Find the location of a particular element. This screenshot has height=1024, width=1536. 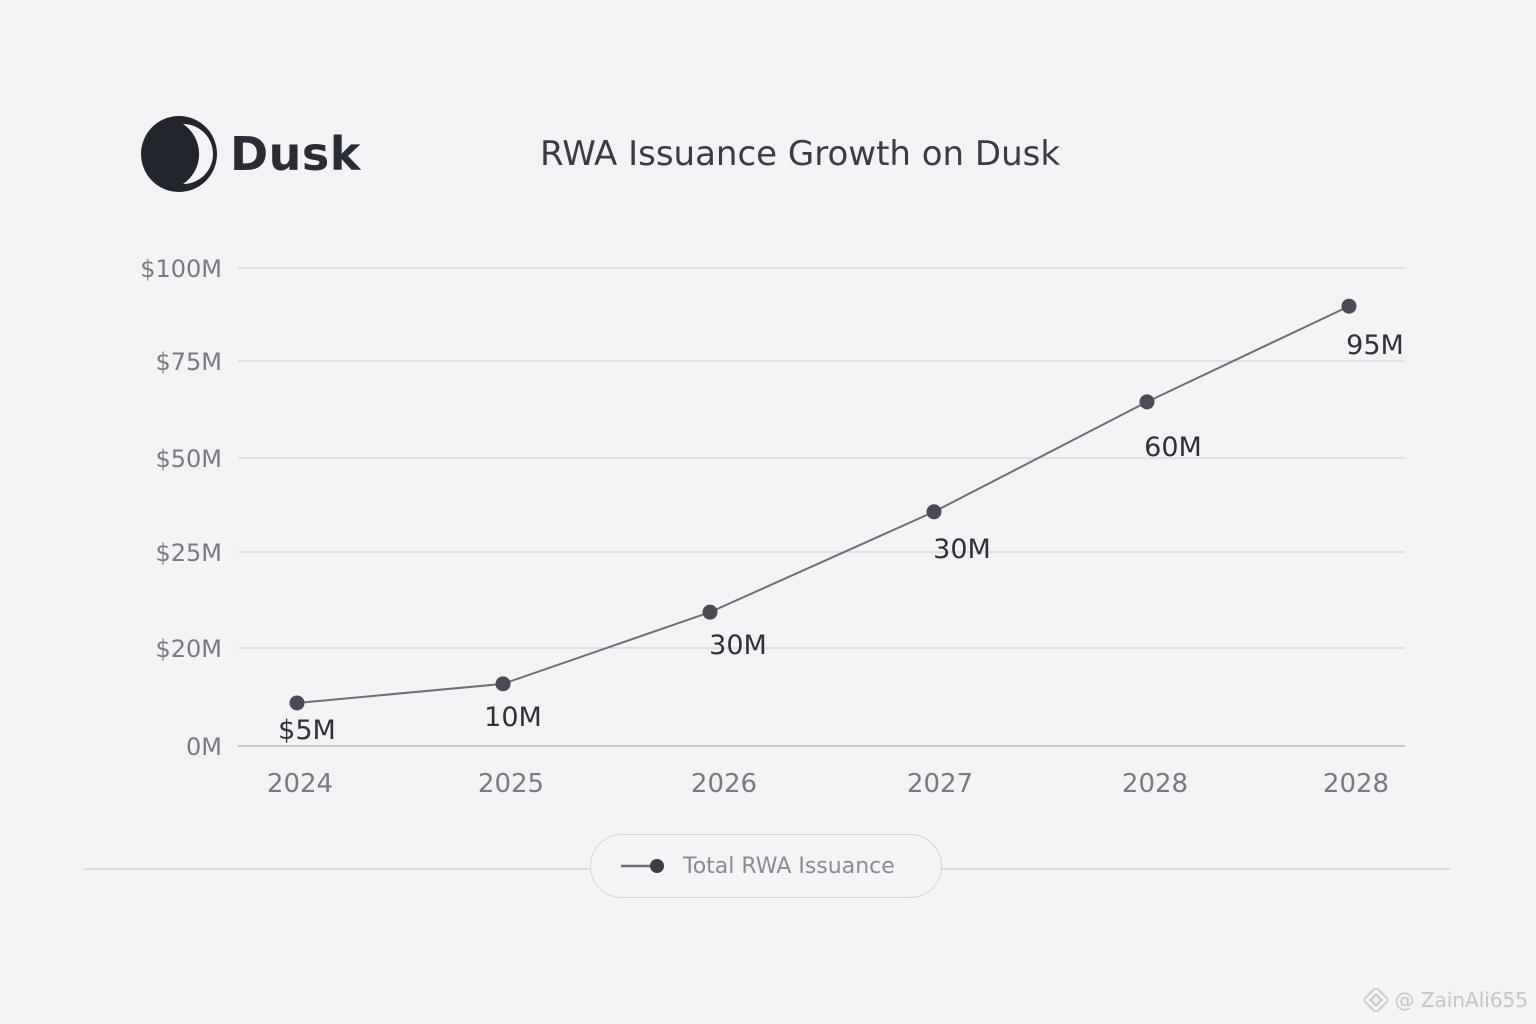

brand-header: Dusk is located at coordinates (250, 154).